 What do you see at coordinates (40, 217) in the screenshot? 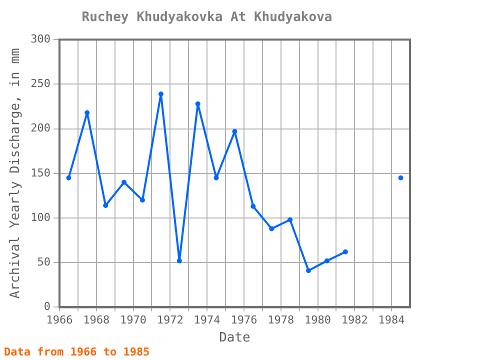
I see `y-tick-label: 100` at bounding box center [40, 217].